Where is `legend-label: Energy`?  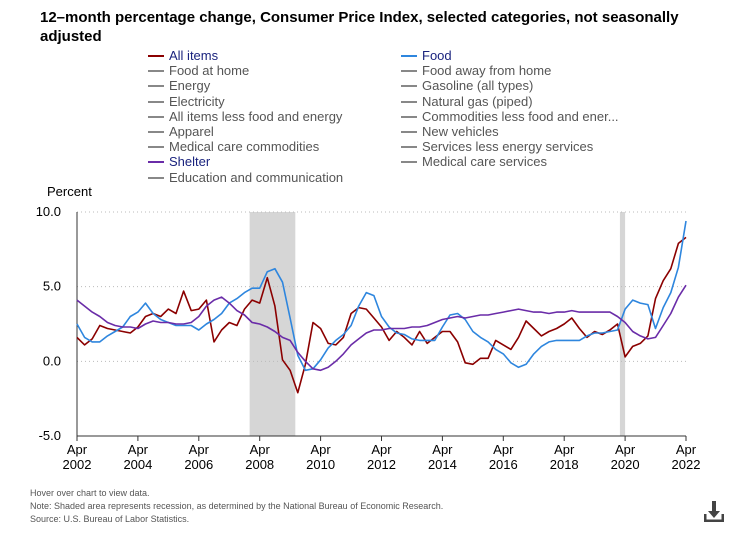 legend-label: Energy is located at coordinates (190, 86).